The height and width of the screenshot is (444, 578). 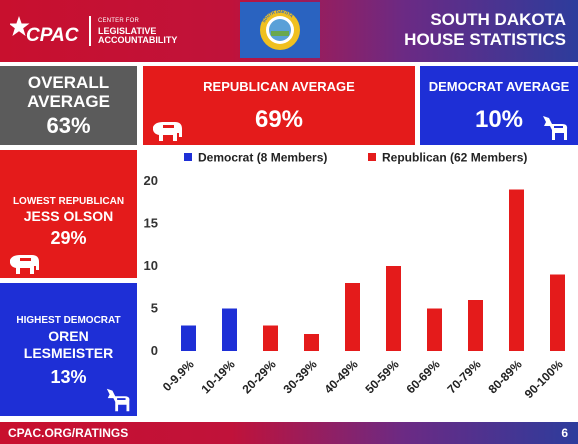 I want to click on legend-label-democrat: Democrat (8 Members), so click(x=262, y=158).